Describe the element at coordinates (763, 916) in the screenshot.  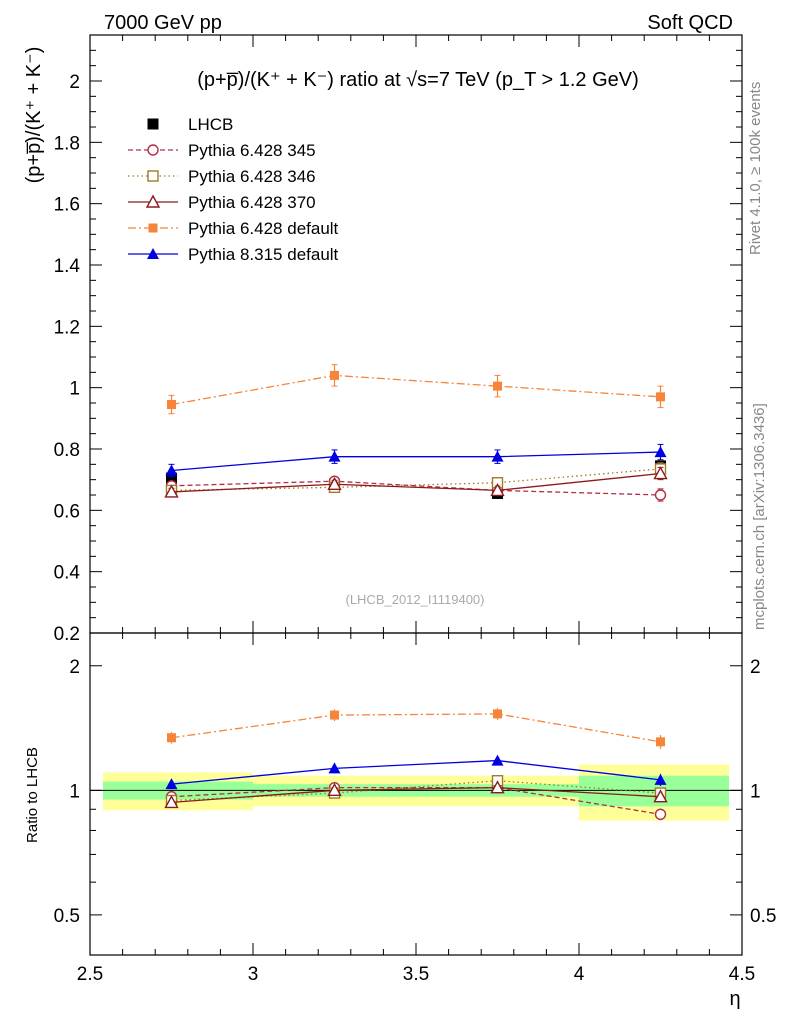
I see `ratio-tick-label-right: 0.5` at that location.